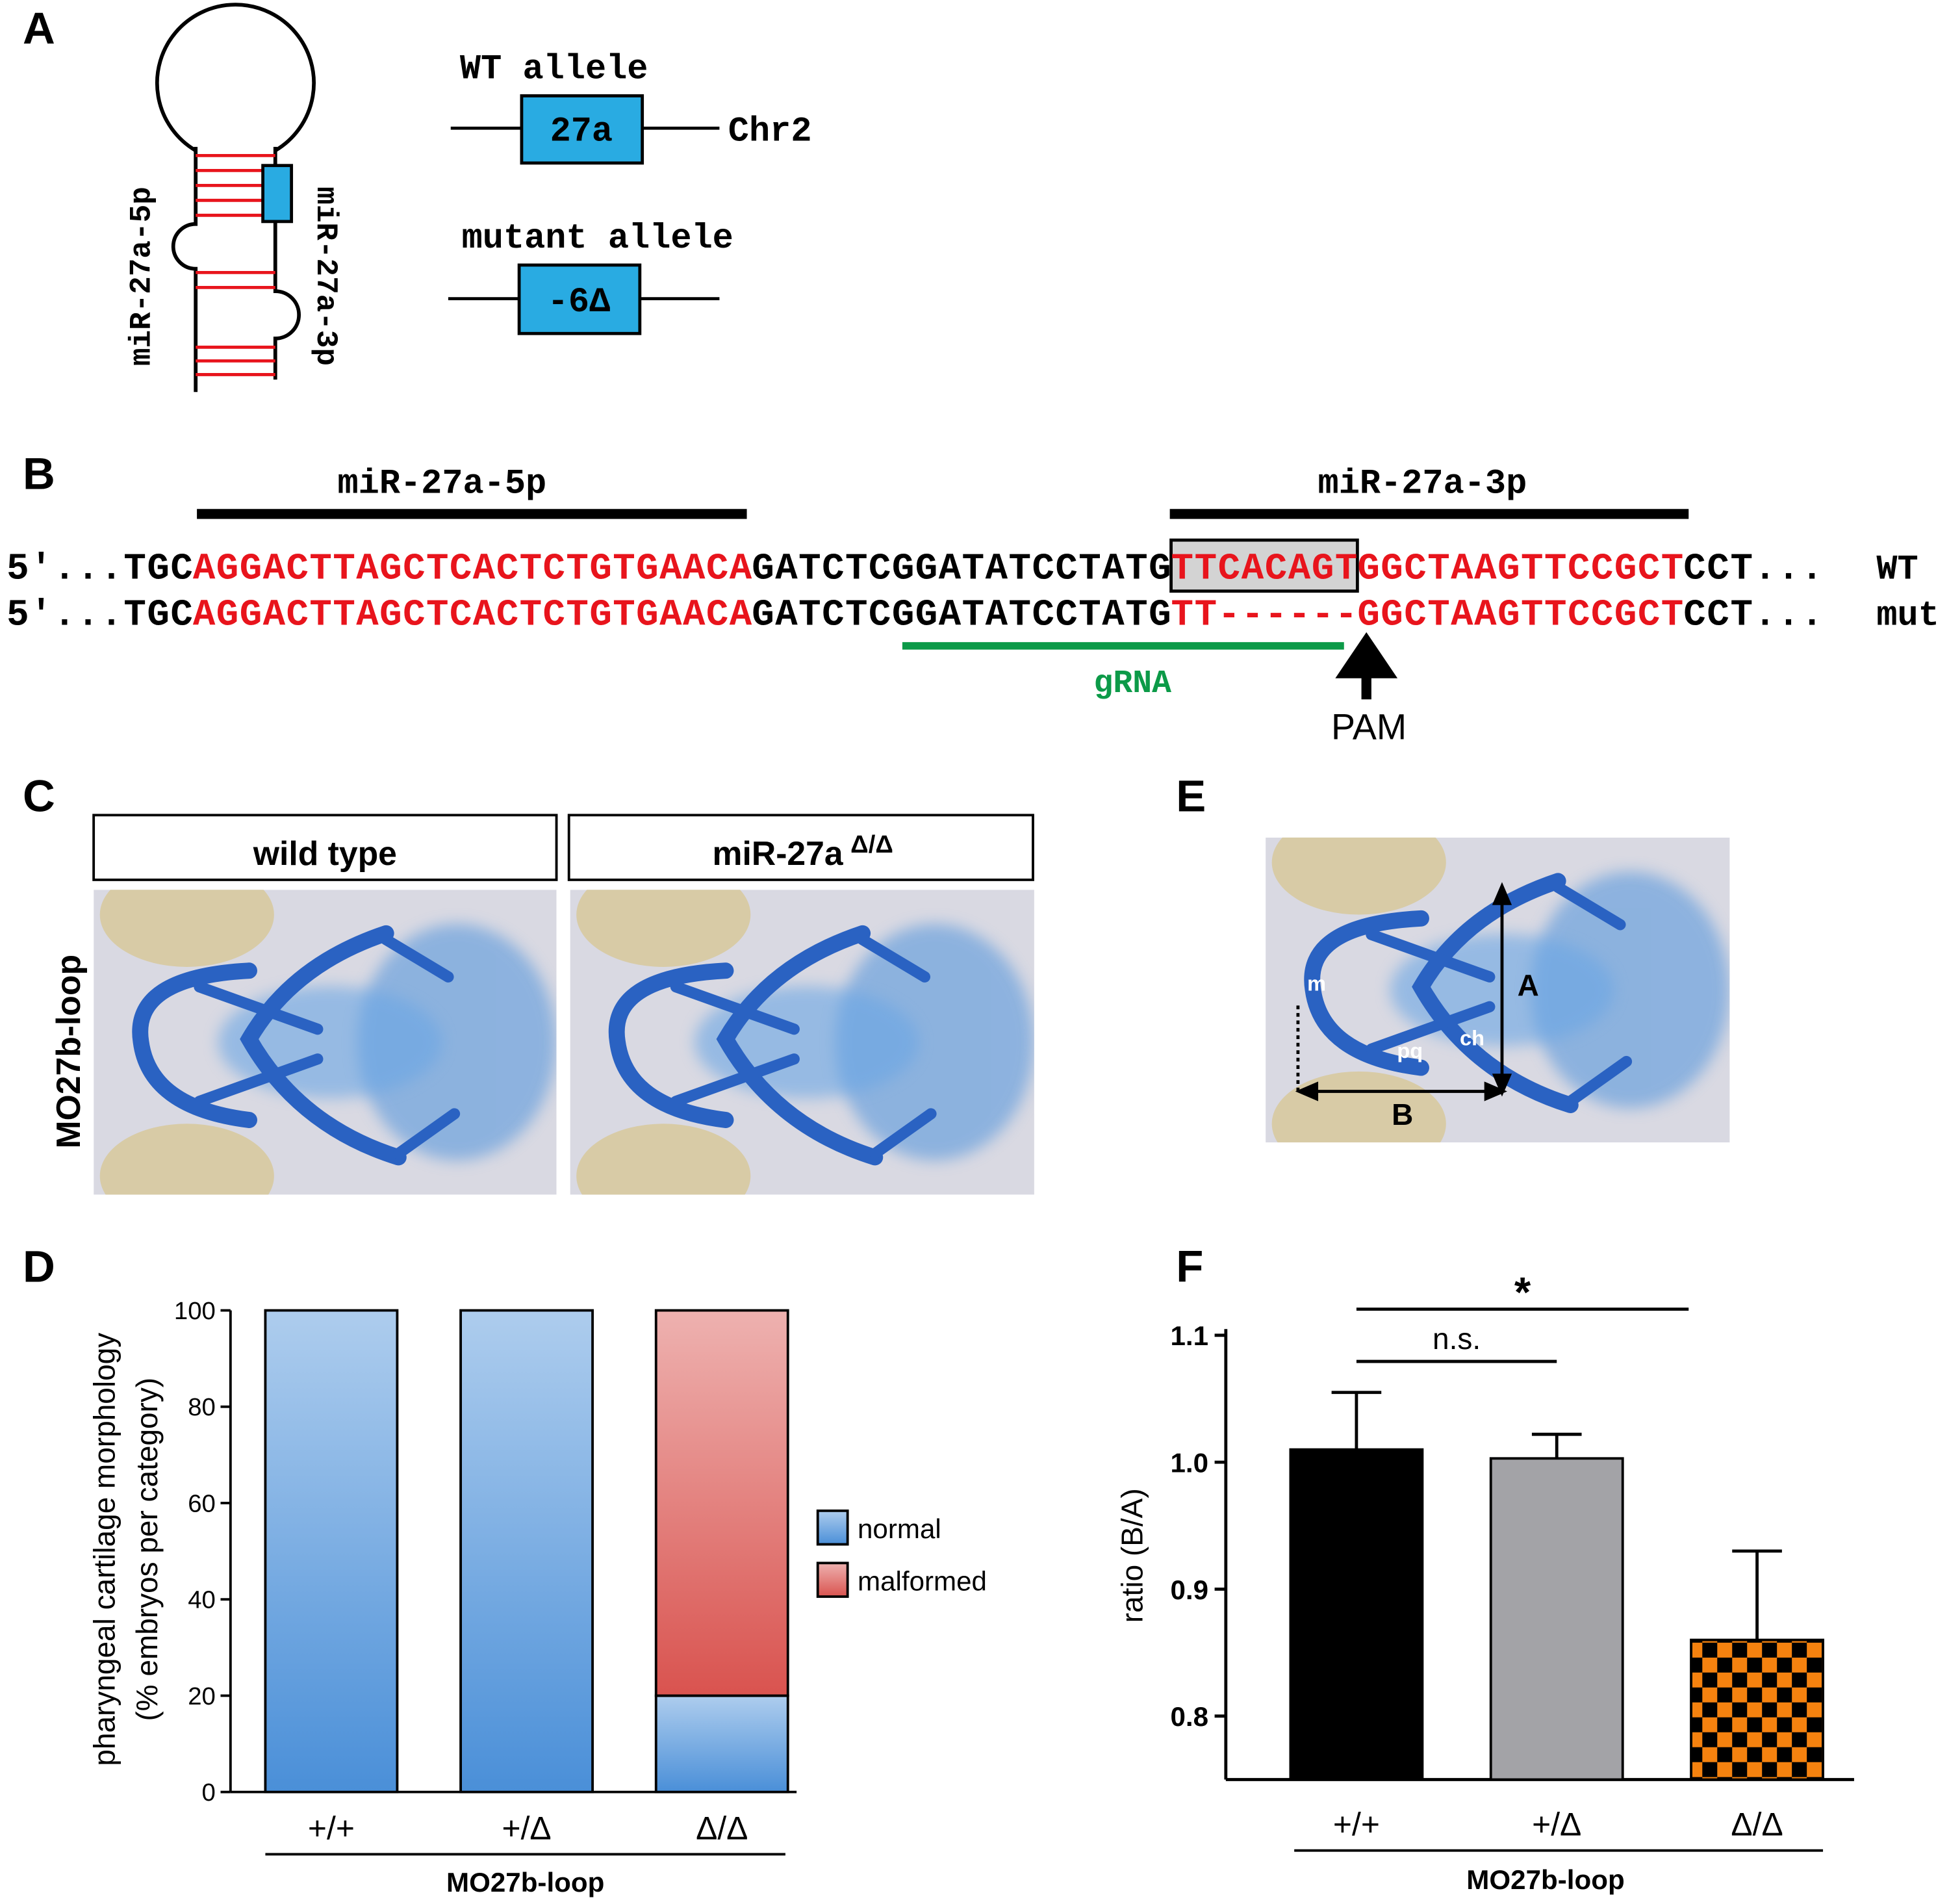  I want to click on box-label: -6Δ, so click(579, 303).